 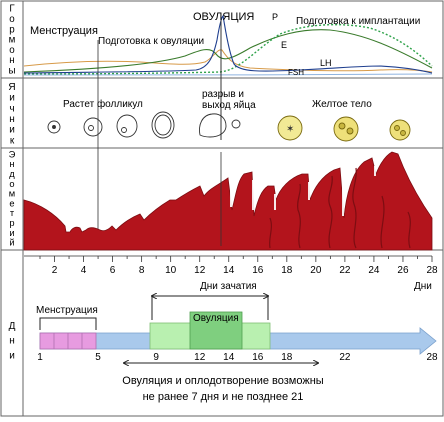 I want to click on timeline-day-label: 5, so click(x=98, y=357).